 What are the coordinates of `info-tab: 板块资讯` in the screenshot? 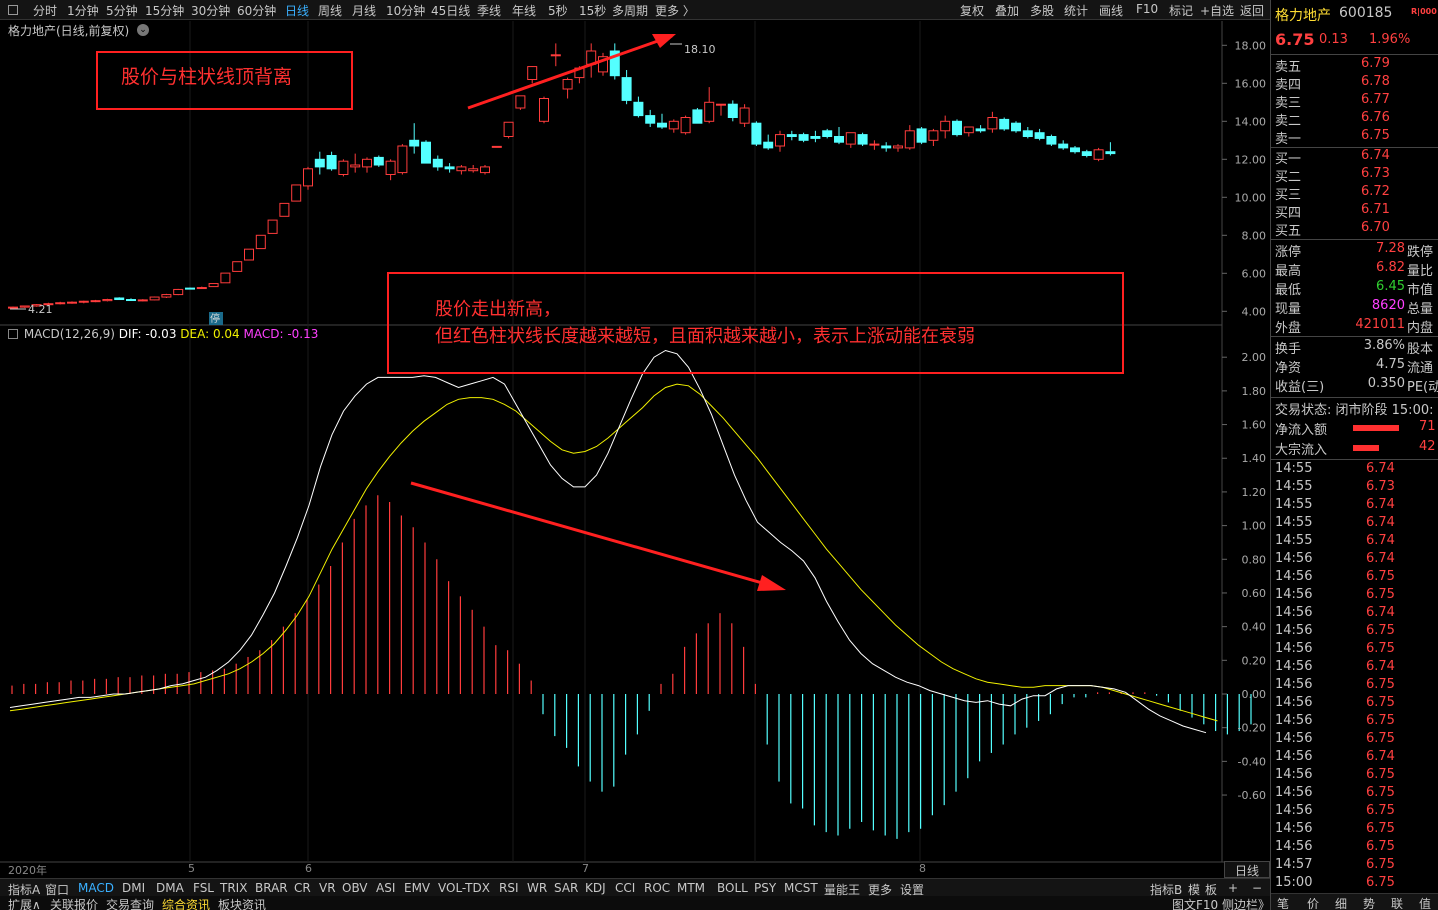 It's located at (242, 904).